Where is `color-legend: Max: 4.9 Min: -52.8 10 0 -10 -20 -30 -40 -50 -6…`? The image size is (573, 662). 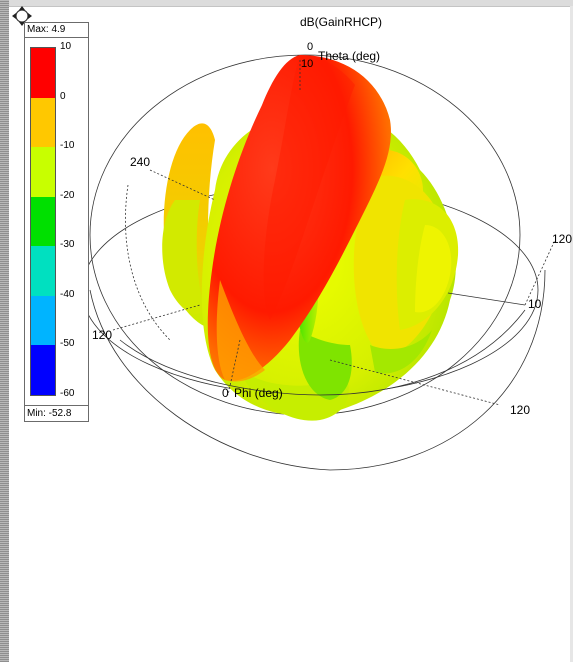
color-legend: Max: 4.9 Min: -52.8 10 0 -10 -20 -30 -40 -50 -6… is located at coordinates (56, 222).